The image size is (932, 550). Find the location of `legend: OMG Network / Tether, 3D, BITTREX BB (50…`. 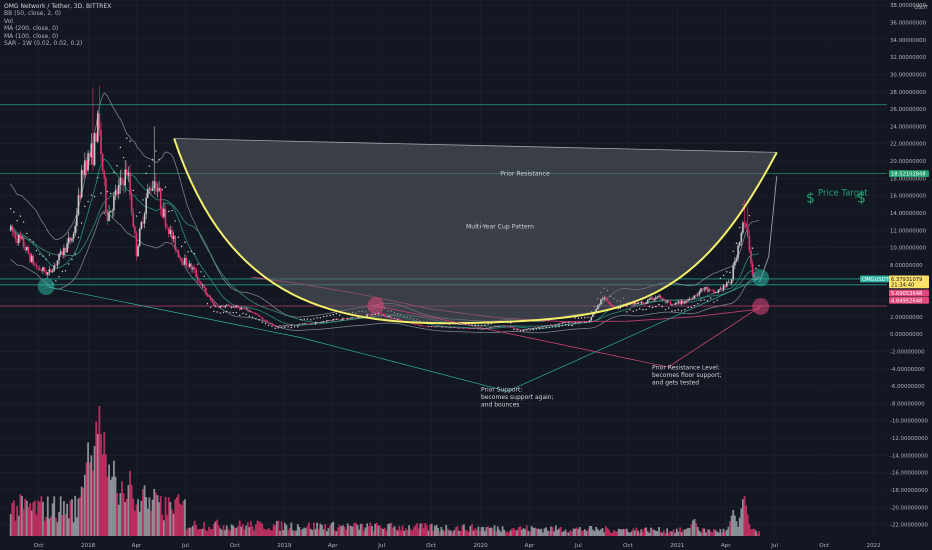

legend: OMG Network / Tether, 3D, BITTREX BB (50… is located at coordinates (57, 25).